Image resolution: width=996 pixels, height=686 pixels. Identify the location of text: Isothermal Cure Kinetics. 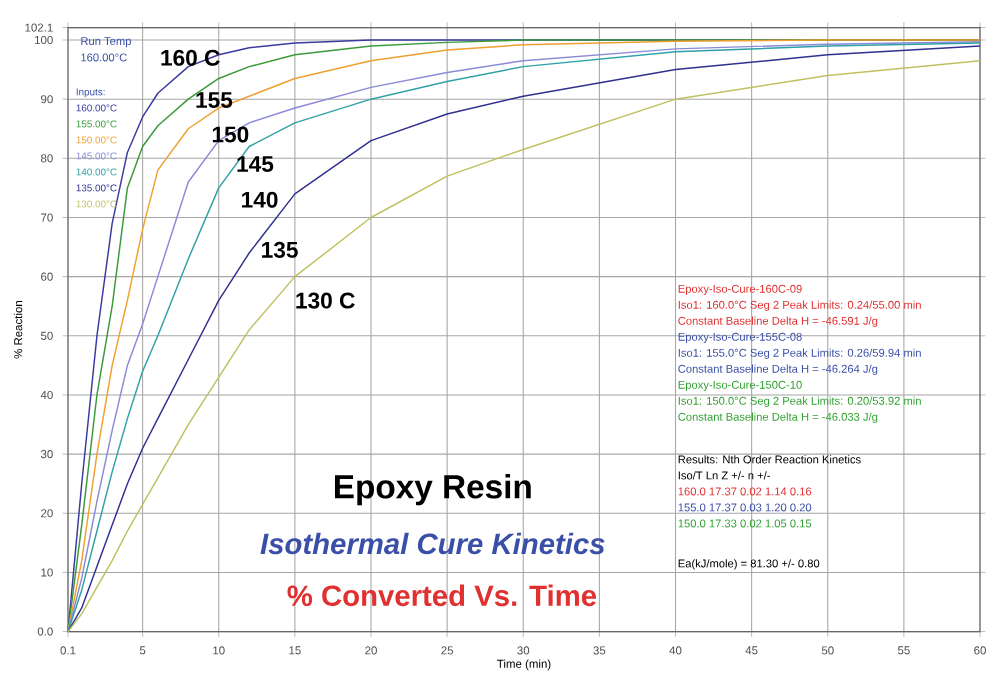
(432, 543).